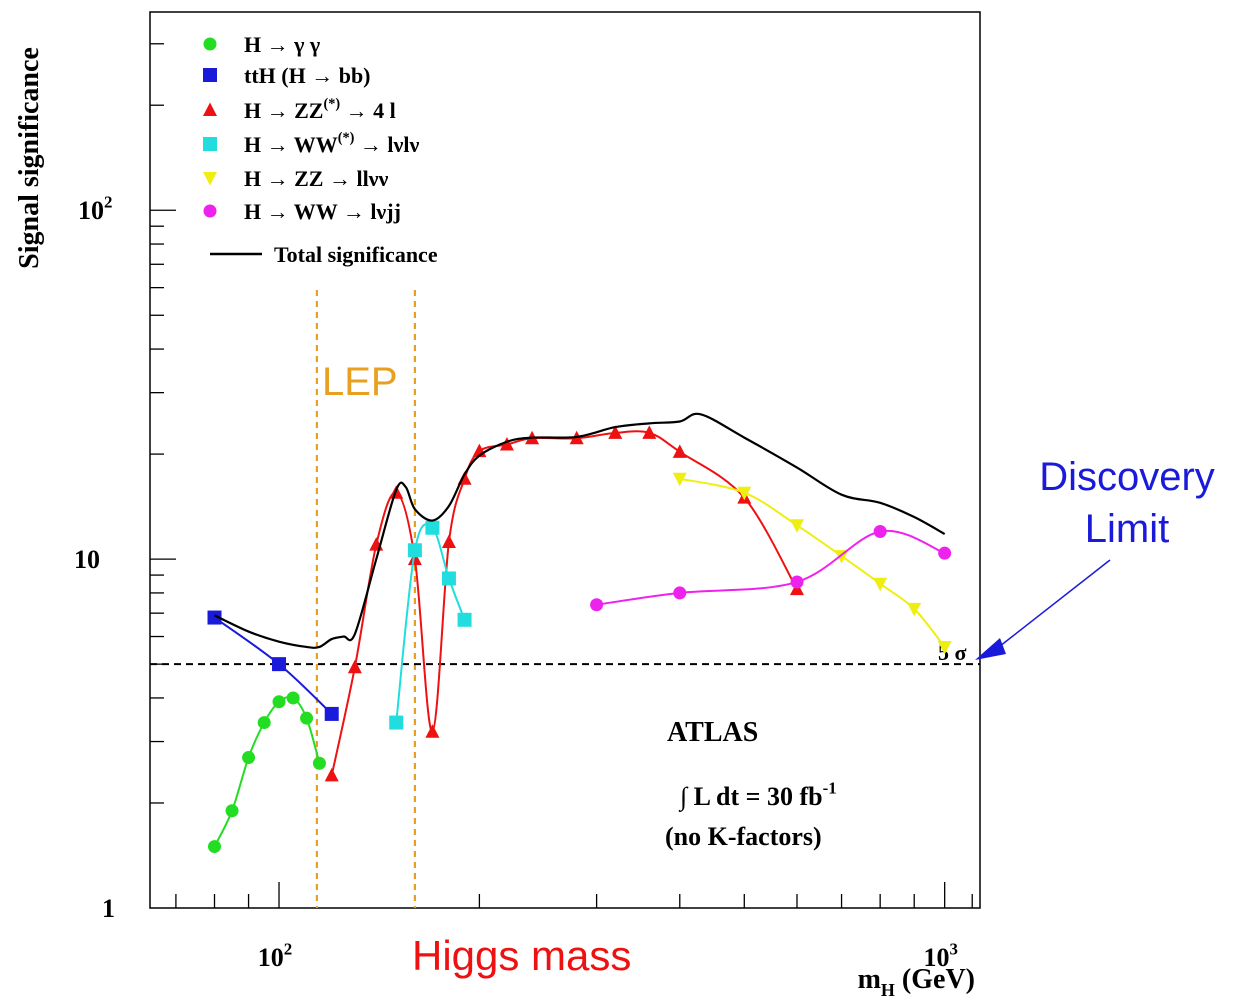 Image resolution: width=1244 pixels, height=998 pixels. Describe the element at coordinates (1127, 477) in the screenshot. I see `discovery-label: Discovery` at that location.